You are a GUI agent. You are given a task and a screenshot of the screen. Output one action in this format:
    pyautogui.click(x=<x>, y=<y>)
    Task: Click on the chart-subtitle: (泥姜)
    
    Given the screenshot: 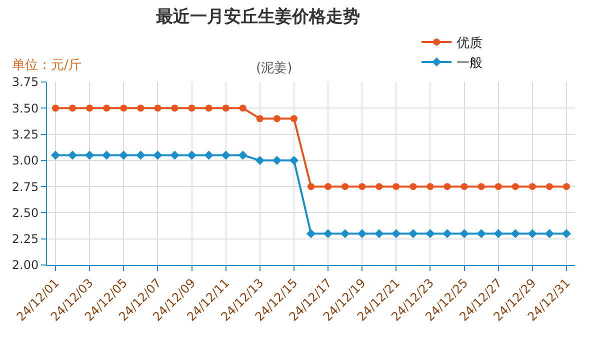 What is the action you would take?
    pyautogui.click(x=274, y=68)
    